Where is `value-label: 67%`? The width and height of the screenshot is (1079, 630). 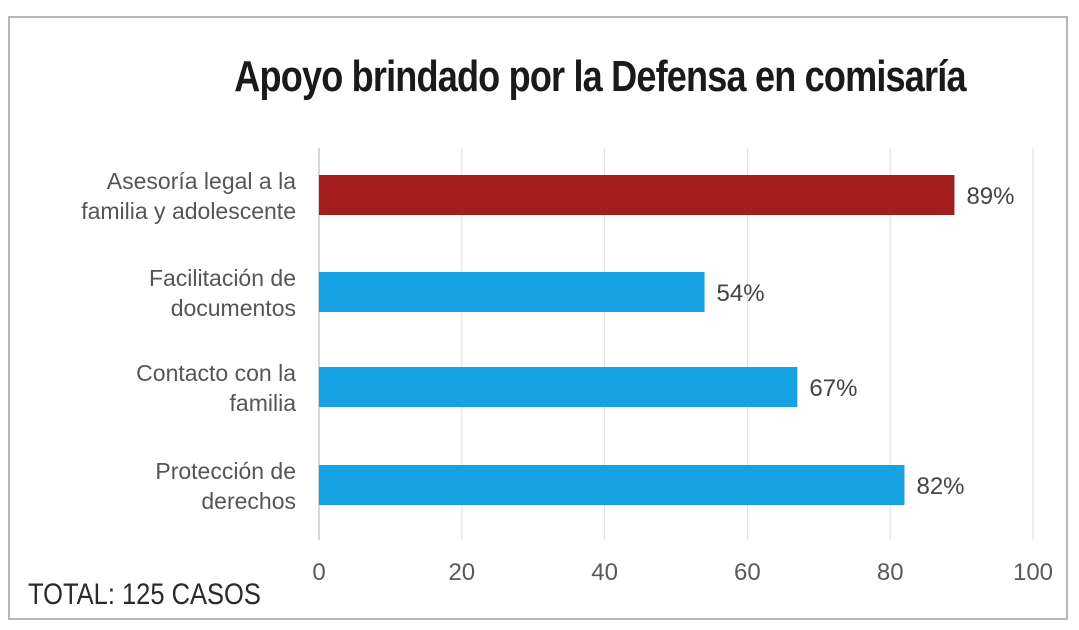
value-label: 67% is located at coordinates (833, 388).